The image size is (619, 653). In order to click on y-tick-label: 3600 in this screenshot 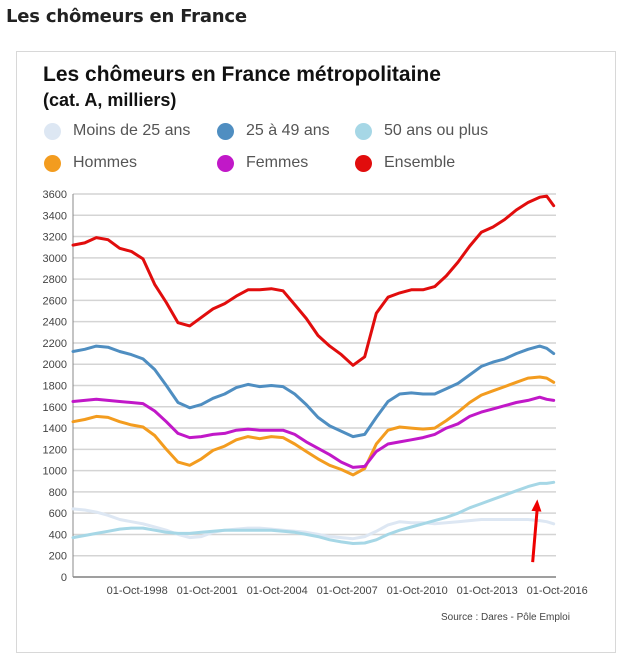, I will do `click(55, 195)`.